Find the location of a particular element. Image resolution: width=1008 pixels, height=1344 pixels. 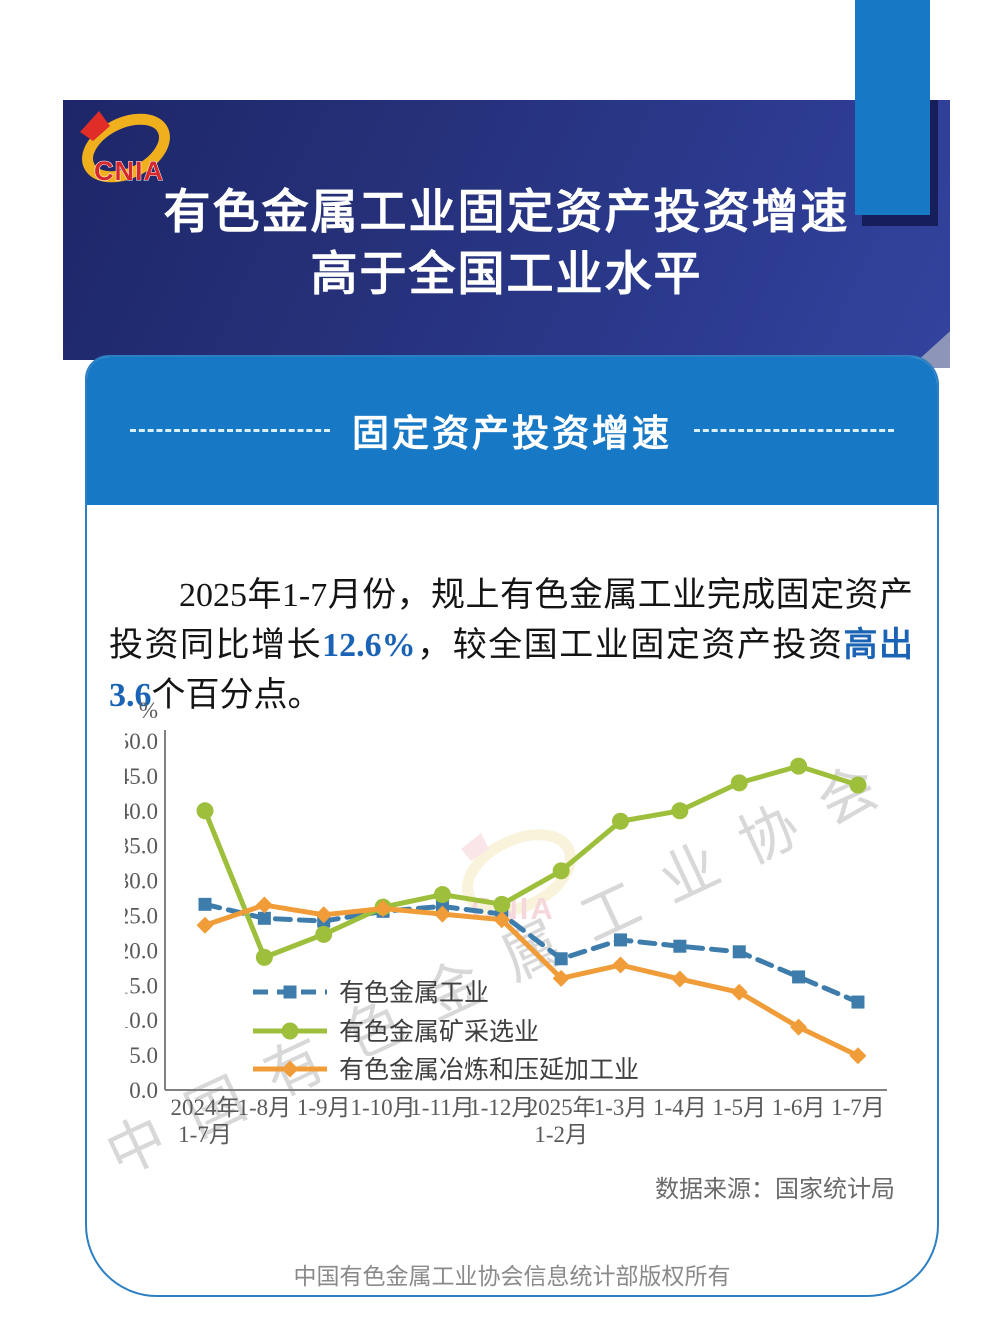

legend-label: 有色金属矿采选业 is located at coordinates (439, 1032).